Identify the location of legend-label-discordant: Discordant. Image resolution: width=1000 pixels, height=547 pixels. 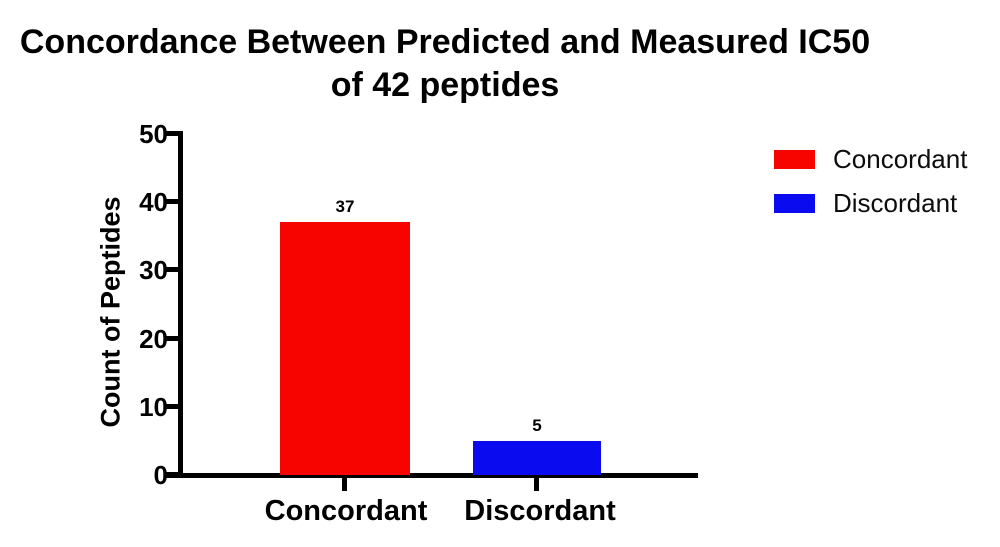
(895, 203).